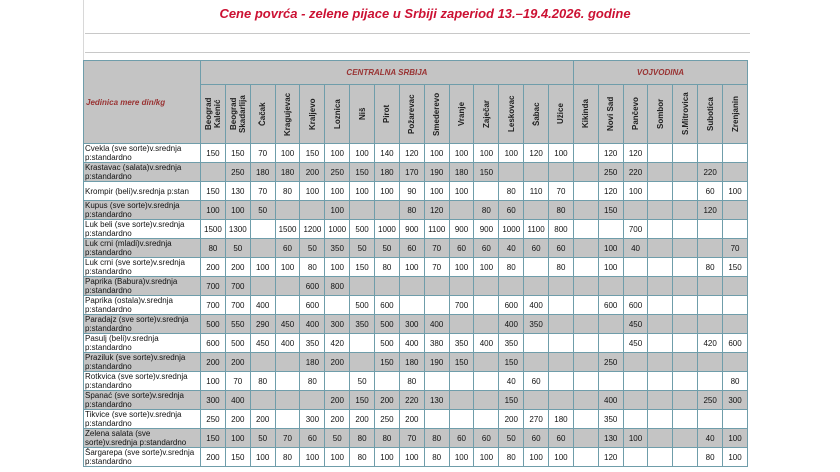 Image resolution: width=840 pixels, height=472 pixels. What do you see at coordinates (262, 172) in the screenshot?
I see `price-cell: 180` at bounding box center [262, 172].